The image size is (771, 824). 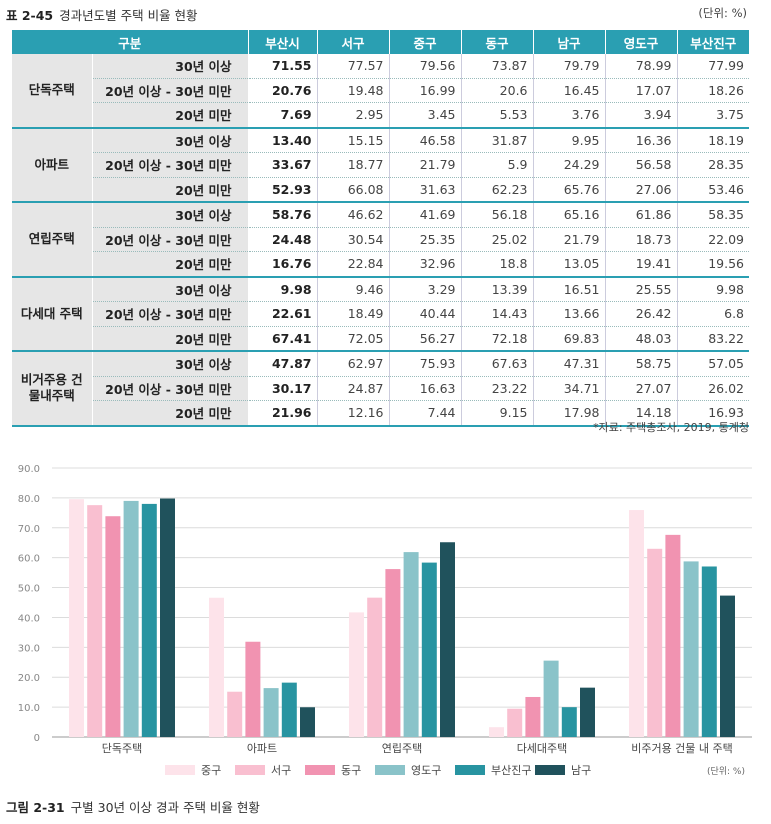 What do you see at coordinates (641, 264) in the screenshot?
I see `district-value: 19.41` at bounding box center [641, 264].